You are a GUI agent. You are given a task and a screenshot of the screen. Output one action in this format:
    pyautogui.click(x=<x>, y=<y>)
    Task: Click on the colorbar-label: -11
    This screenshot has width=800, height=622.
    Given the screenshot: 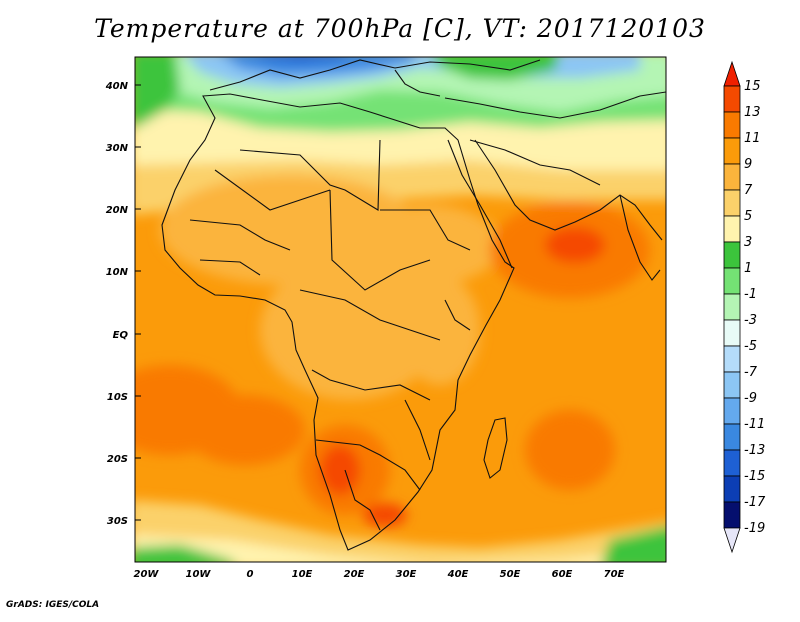 What is the action you would take?
    pyautogui.click(x=754, y=424)
    